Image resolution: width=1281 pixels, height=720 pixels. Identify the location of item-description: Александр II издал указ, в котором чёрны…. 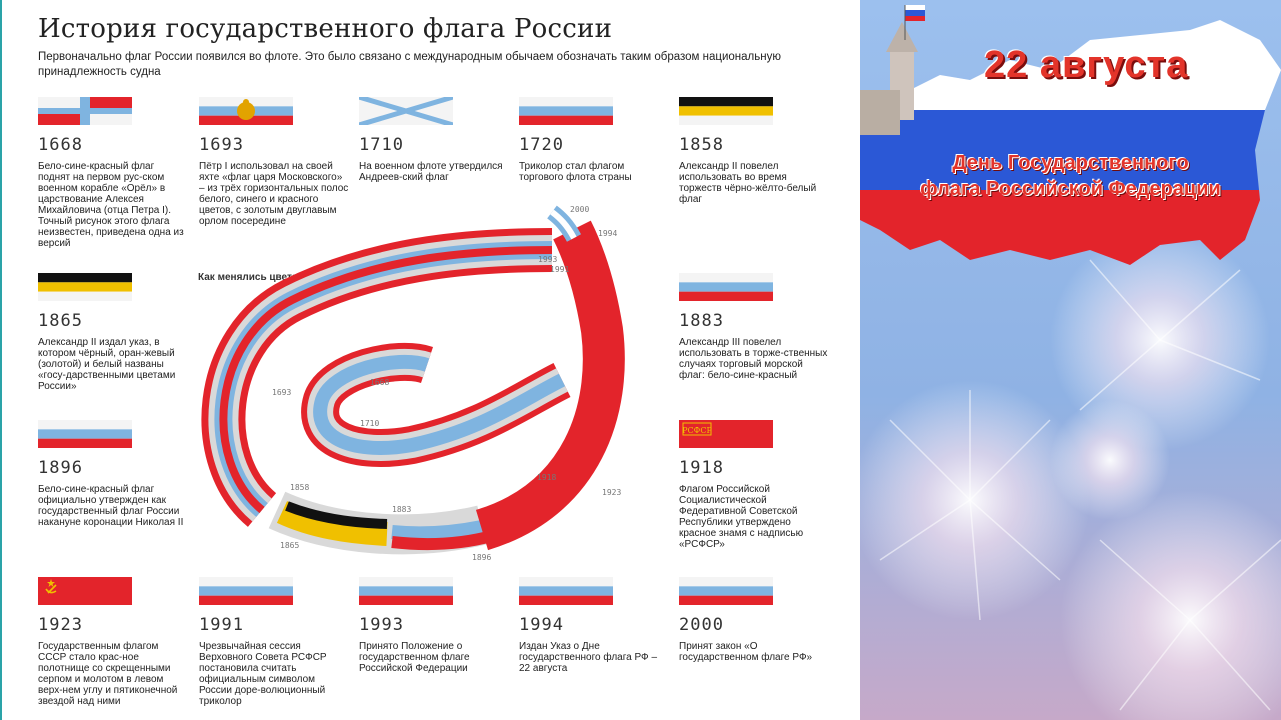
(107, 364).